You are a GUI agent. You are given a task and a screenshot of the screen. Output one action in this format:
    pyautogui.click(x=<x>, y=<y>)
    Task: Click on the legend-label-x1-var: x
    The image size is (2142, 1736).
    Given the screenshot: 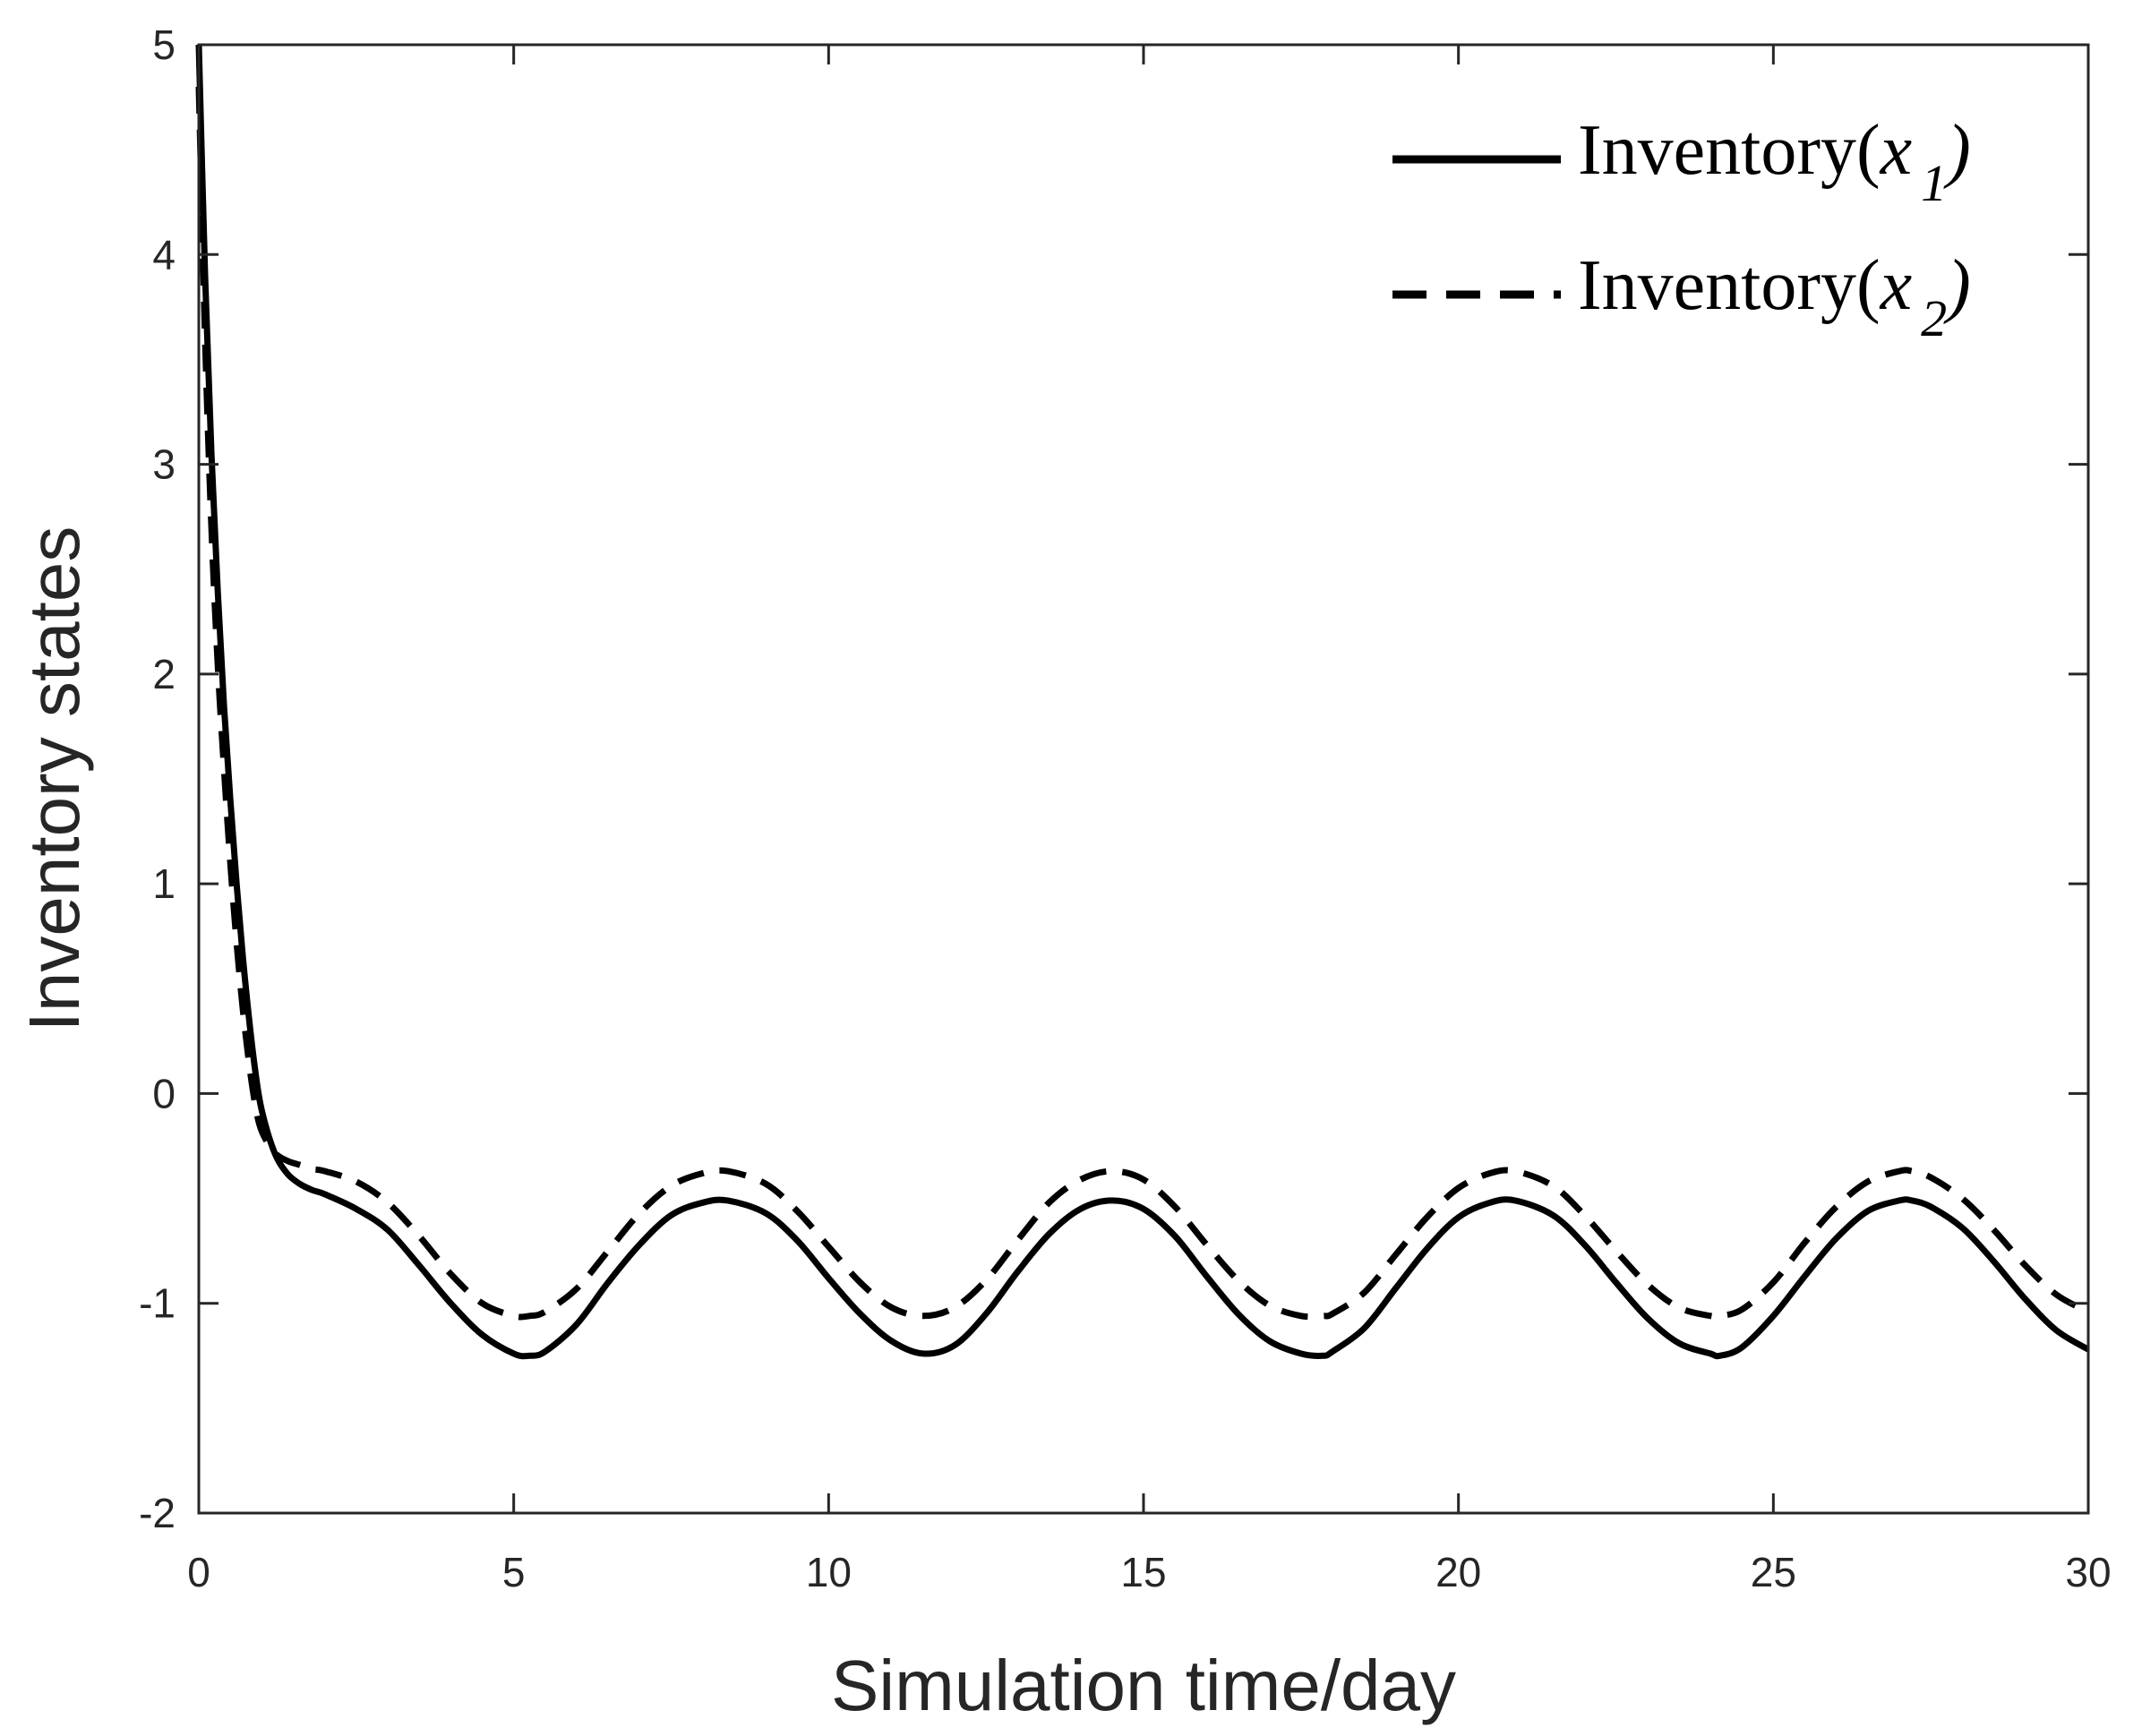 What is the action you would take?
    pyautogui.click(x=1896, y=150)
    